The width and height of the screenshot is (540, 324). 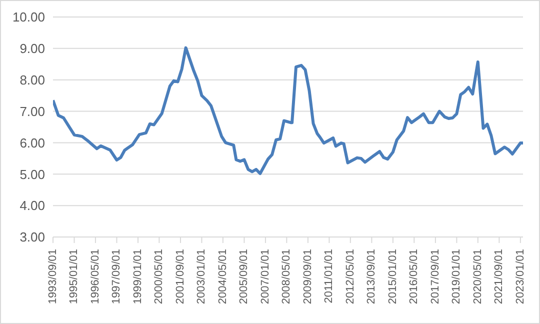 I want to click on x-tick-label: 2008/05/01, so click(x=286, y=276).